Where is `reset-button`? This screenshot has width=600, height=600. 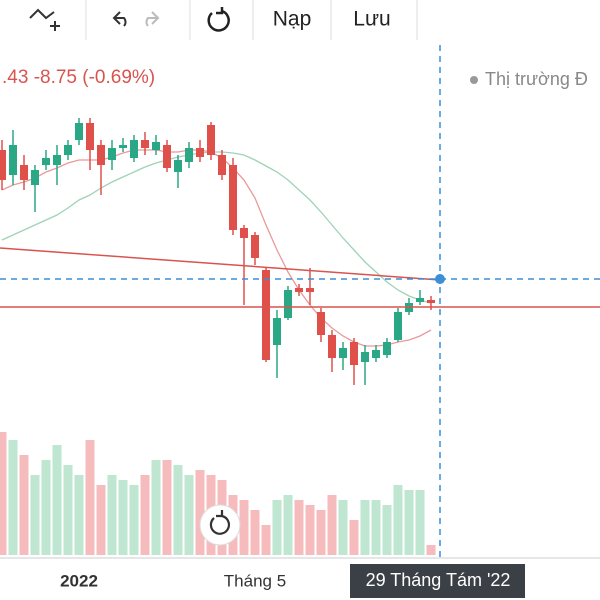
reset-button is located at coordinates (218, 19).